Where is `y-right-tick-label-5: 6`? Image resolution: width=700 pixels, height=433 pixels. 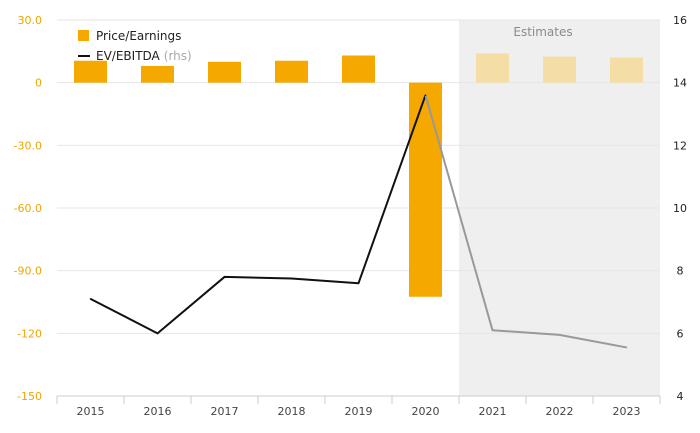
y-right-tick-label-5: 6 is located at coordinates (680, 333).